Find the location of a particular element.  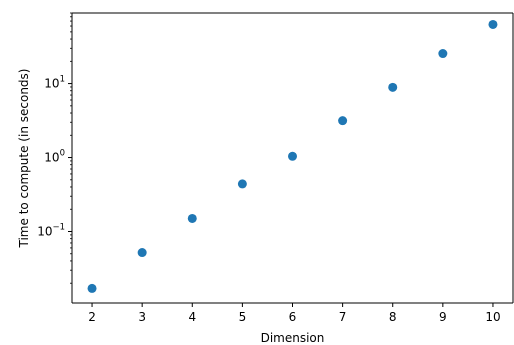

y-tick-label: 10¹ is located at coordinates (54, 83).